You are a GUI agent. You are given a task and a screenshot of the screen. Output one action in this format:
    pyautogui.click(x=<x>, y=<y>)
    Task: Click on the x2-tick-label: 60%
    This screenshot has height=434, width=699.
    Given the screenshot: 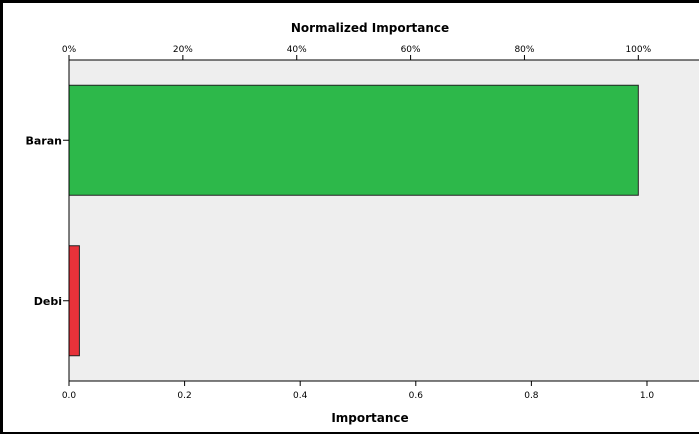 What is the action you would take?
    pyautogui.click(x=411, y=50)
    